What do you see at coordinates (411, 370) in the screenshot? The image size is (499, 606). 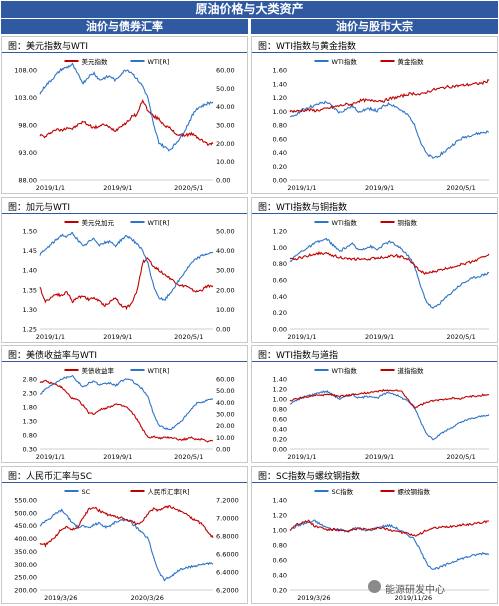 I see `legend-label: 道指指数` at bounding box center [411, 370].